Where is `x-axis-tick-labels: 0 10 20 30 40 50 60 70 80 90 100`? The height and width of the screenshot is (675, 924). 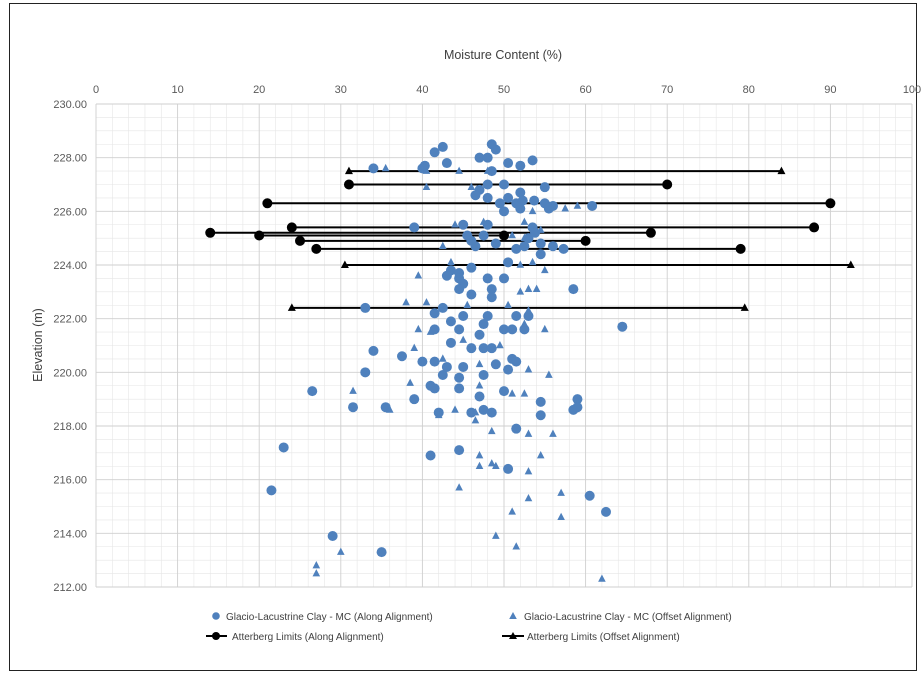 x-axis-tick-labels: 0 10 20 30 40 50 60 70 80 90 100 is located at coordinates (507, 90).